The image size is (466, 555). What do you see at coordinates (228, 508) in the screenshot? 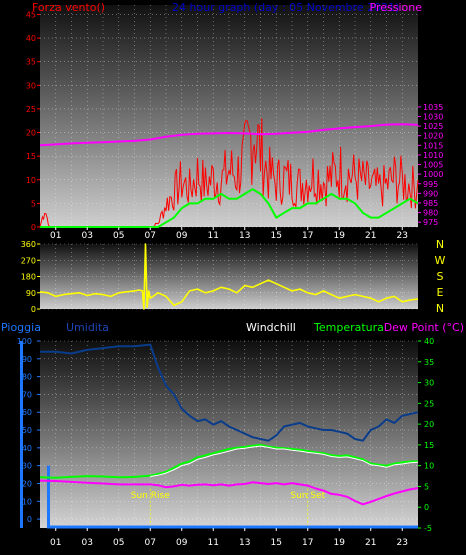
I see `sun-annotations: Sun Rise Sun Set` at bounding box center [228, 508].